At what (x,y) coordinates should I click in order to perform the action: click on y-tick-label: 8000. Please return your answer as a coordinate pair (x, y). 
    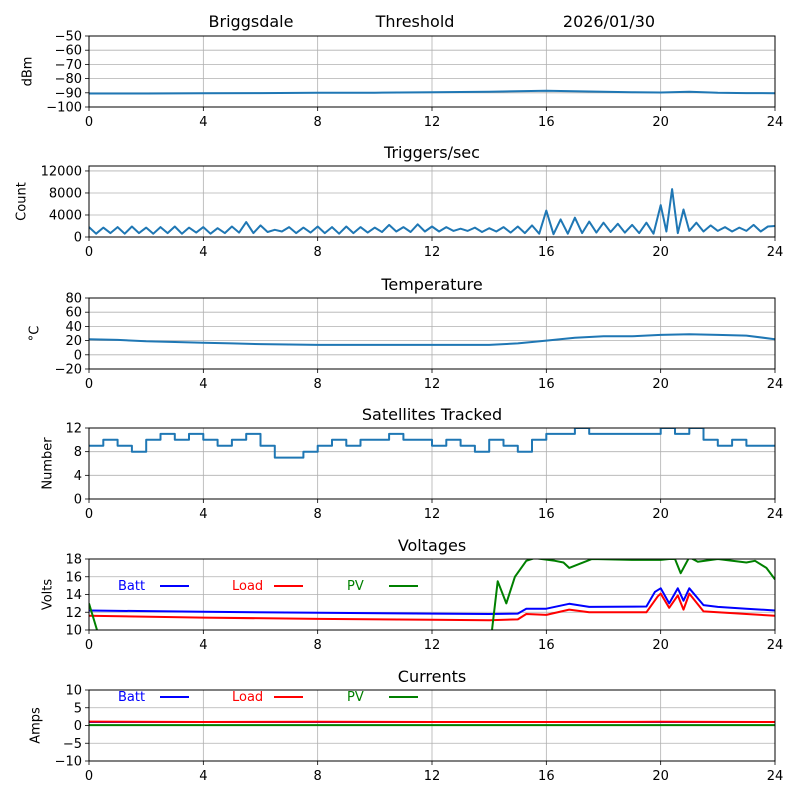
    Looking at the image, I should click on (65, 193).